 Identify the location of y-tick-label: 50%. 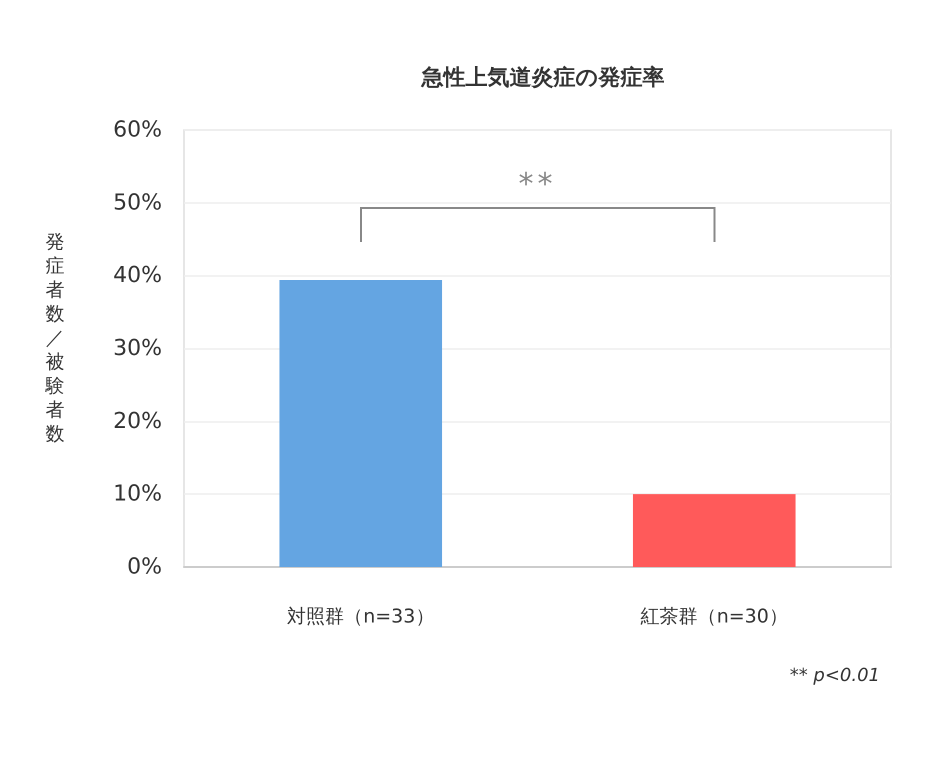
(137, 203).